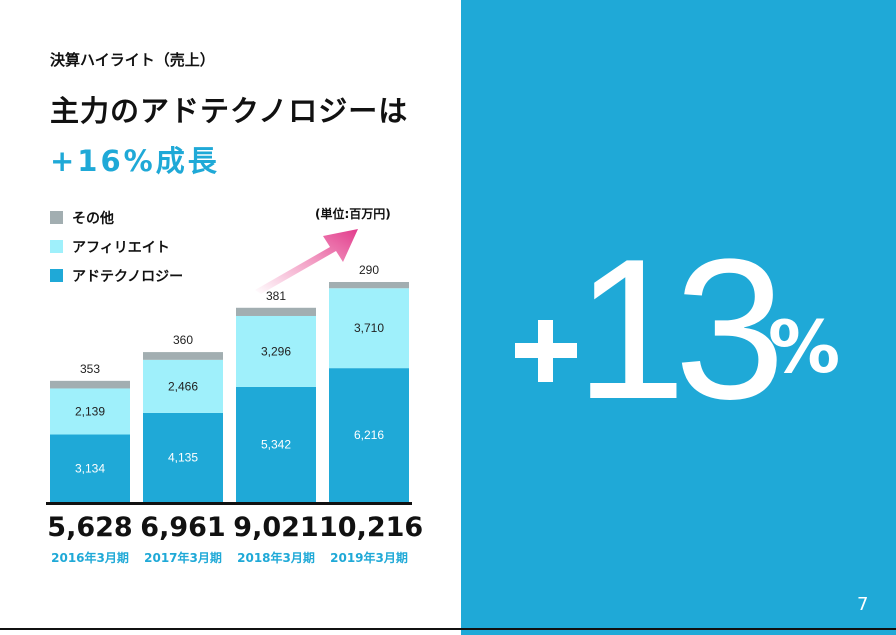 The height and width of the screenshot is (635, 896). Describe the element at coordinates (217, 201) in the screenshot. I see `yoy-label: 前期比` at that location.